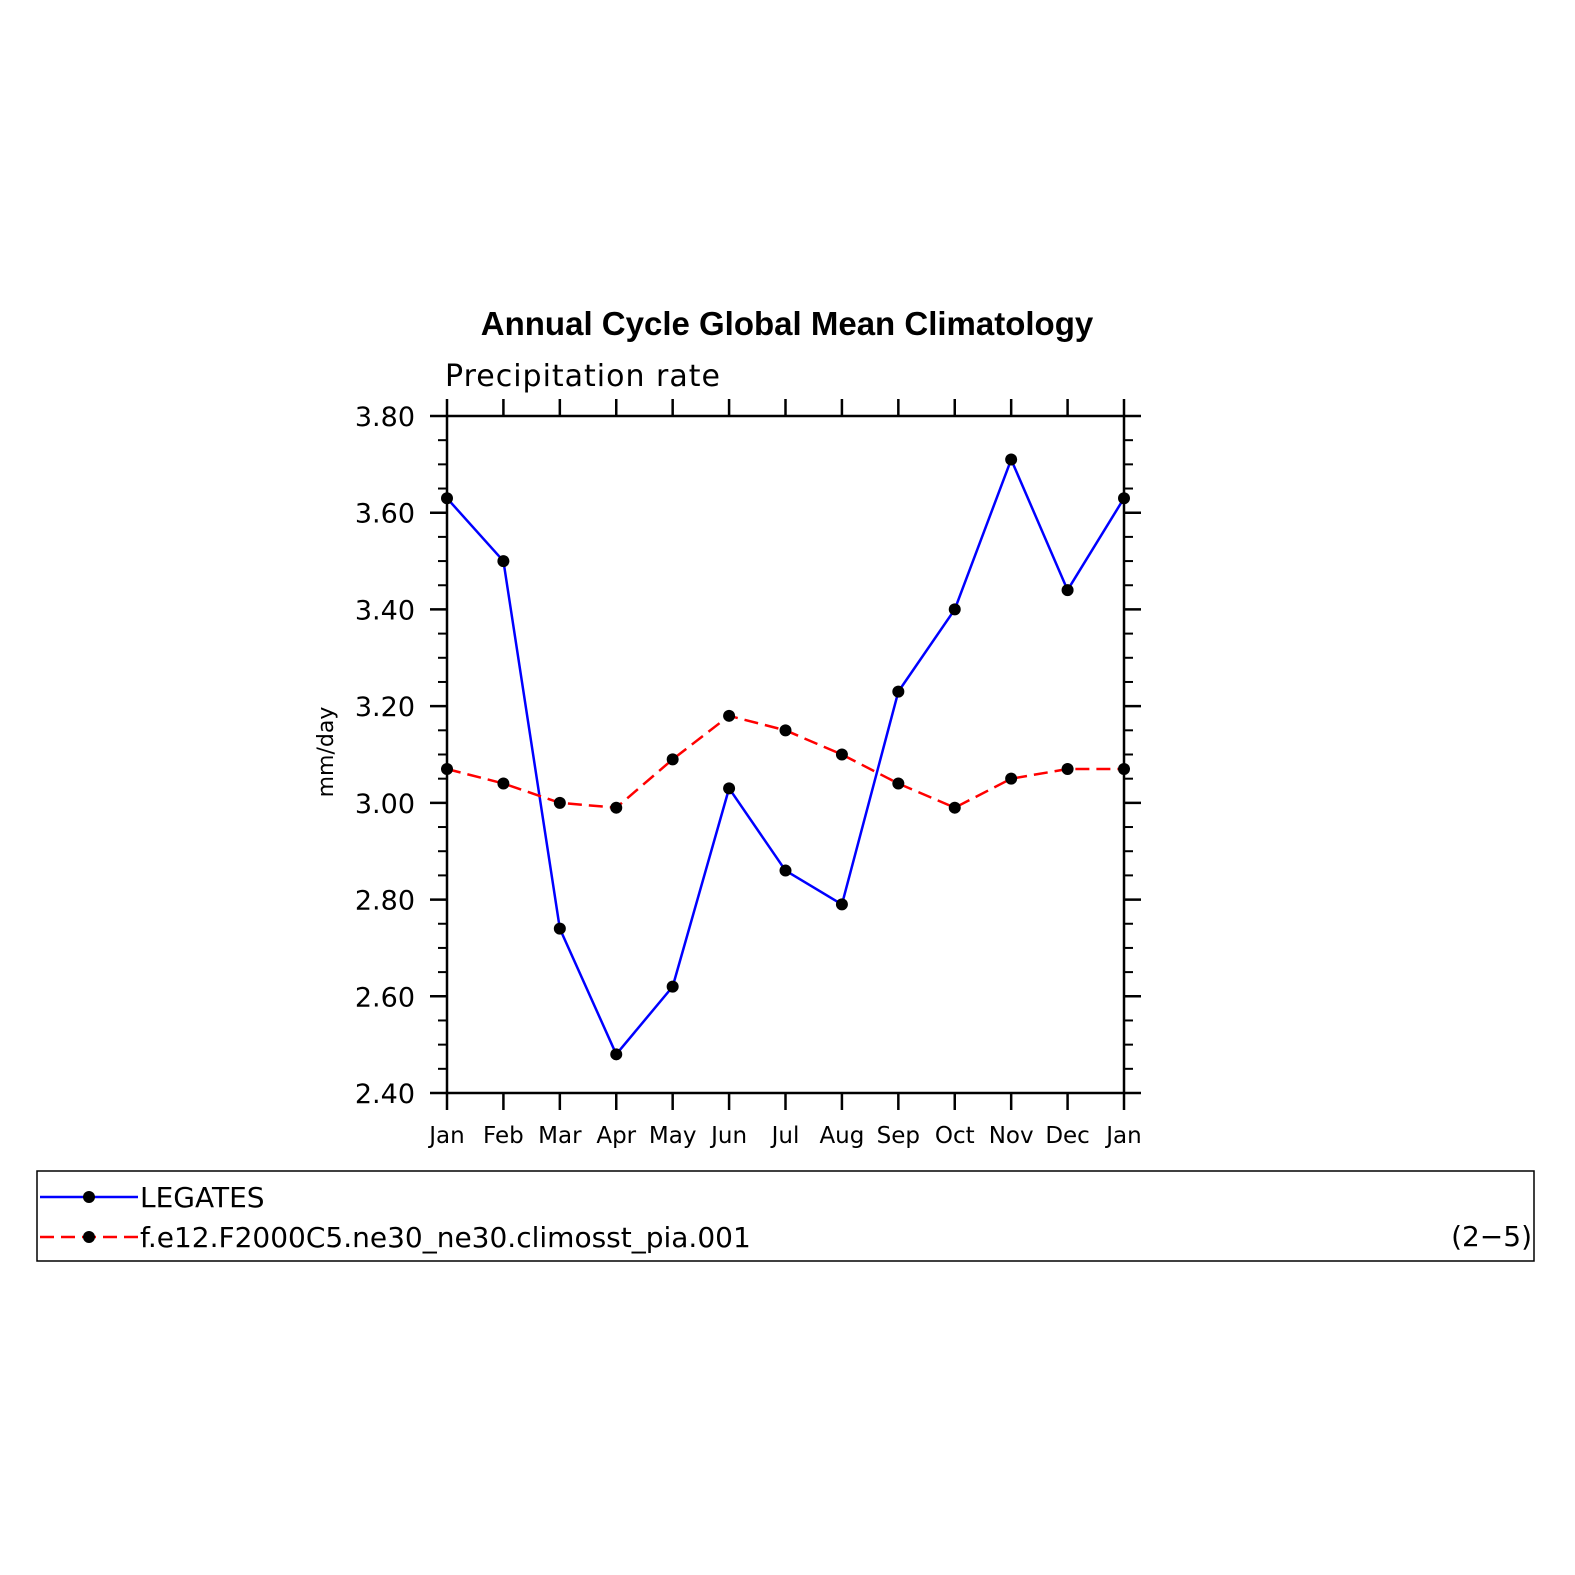 The image size is (1575, 1575). I want to click on legend-item-1: f.e12.F2000C5.ne30_ne30.climosst_pia.001, so click(395, 1237).